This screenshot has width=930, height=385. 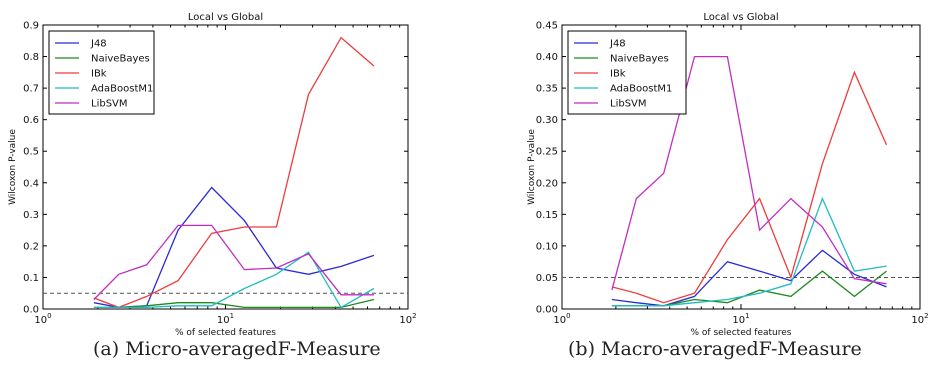 What do you see at coordinates (31, 310) in the screenshot?
I see `y-tick-label: 0.0` at bounding box center [31, 310].